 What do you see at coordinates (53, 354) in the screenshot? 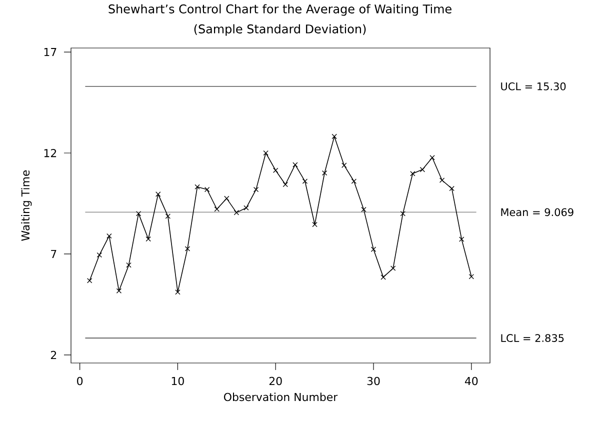
I see `y-tick-label: 2` at bounding box center [53, 354].